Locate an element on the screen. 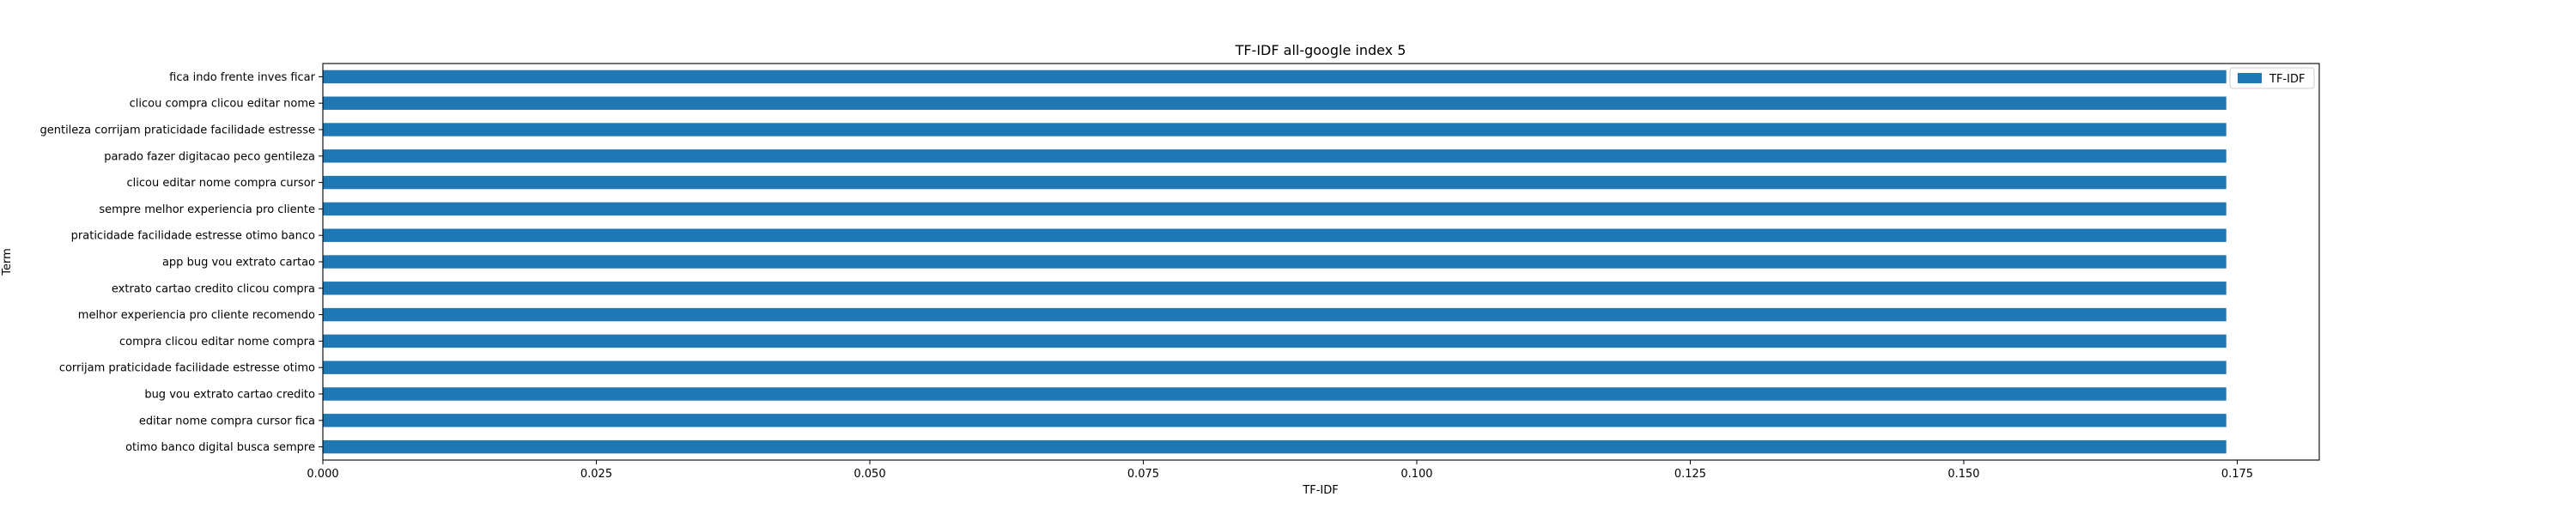 This screenshot has height=515, width=2576. y-tick-label: fica indo frente inves ficar is located at coordinates (242, 77).